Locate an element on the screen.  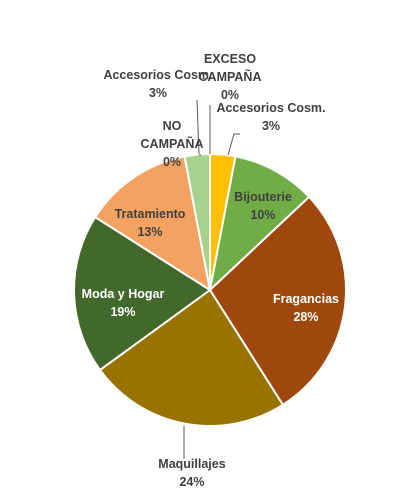
data-label-name-tratamiento-5: Tratamiento is located at coordinates (150, 214).